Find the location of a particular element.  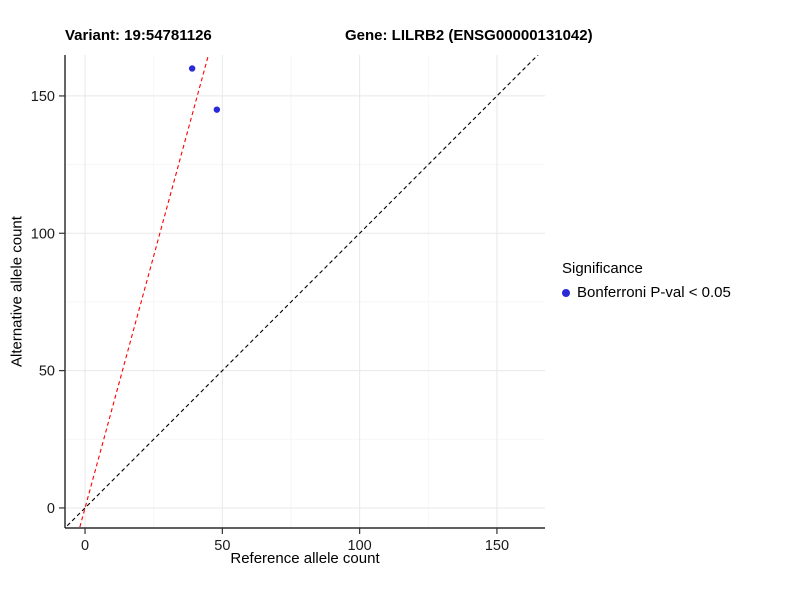

legend-item: Bonferroni P-val < 0.05 is located at coordinates (646, 292).